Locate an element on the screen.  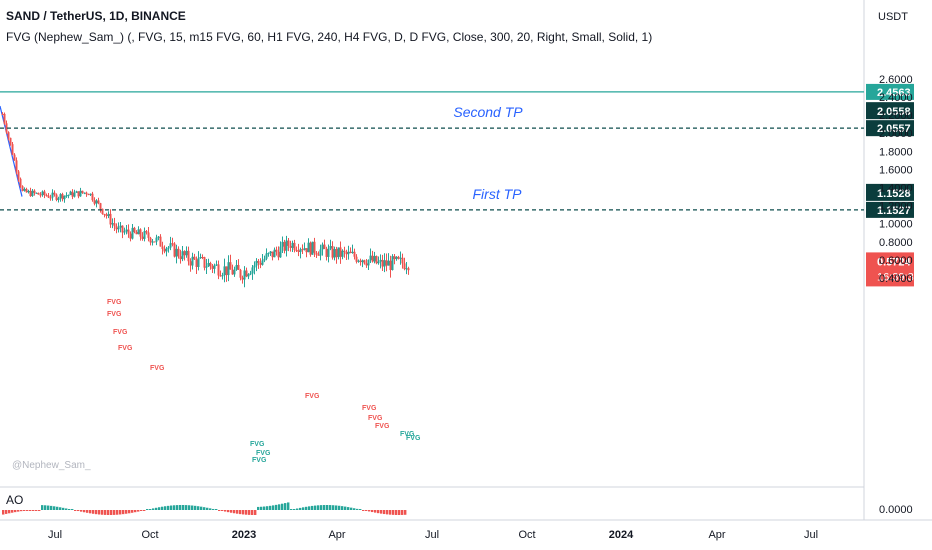
first-tp-axis-label: 1.1527 is located at coordinates (894, 211).